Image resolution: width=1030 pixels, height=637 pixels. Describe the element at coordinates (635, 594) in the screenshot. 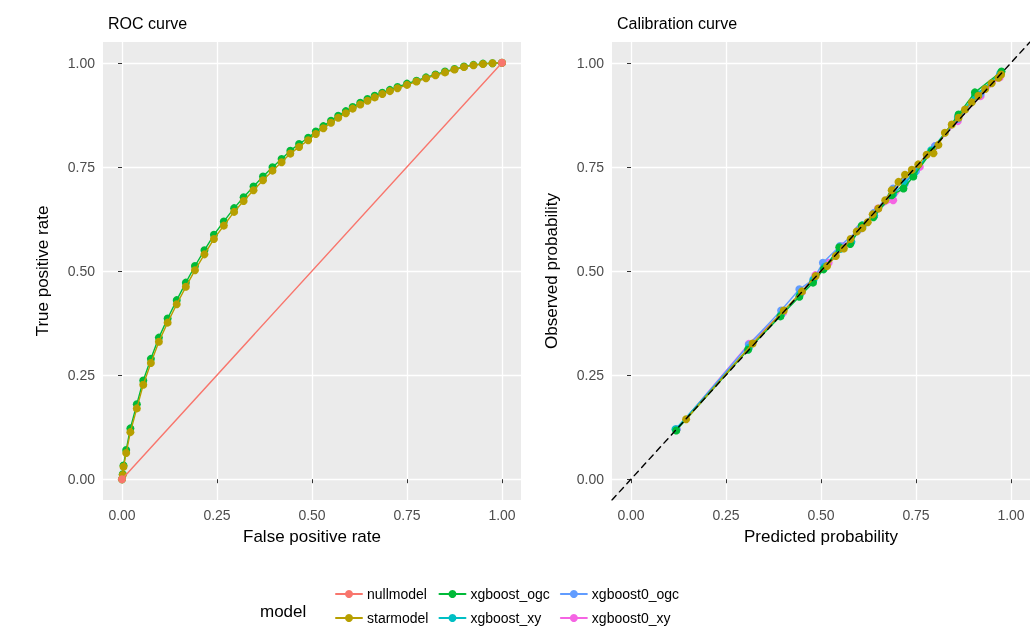

I see `legend-label: xgboost0_ogc` at that location.